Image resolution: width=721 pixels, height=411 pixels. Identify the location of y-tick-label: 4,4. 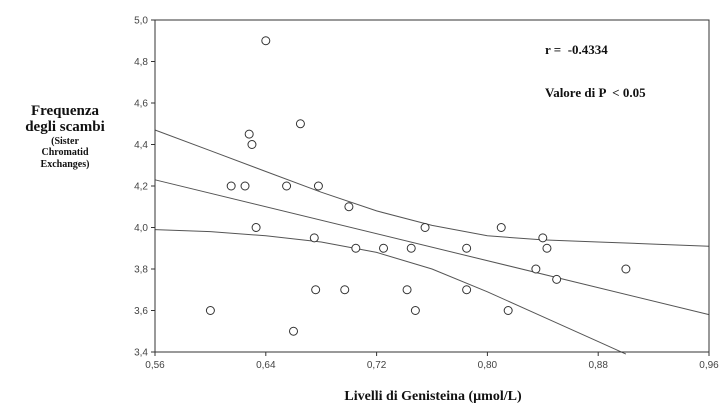
(141, 145).